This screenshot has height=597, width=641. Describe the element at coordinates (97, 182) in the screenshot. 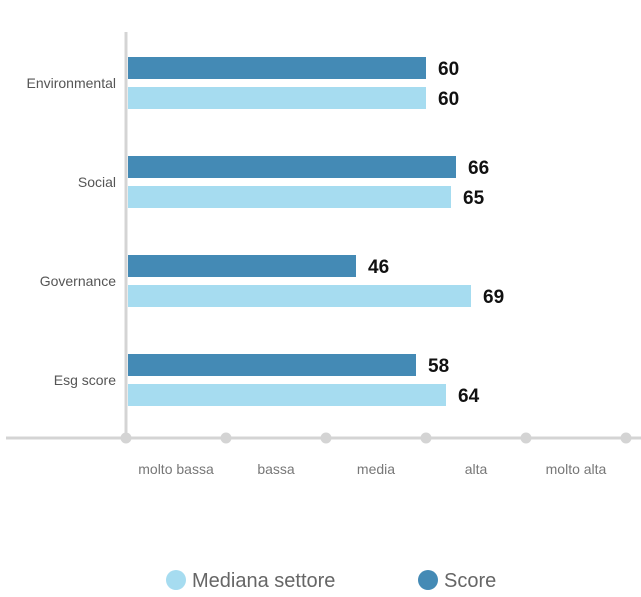

I see `category-label-social: Social` at that location.